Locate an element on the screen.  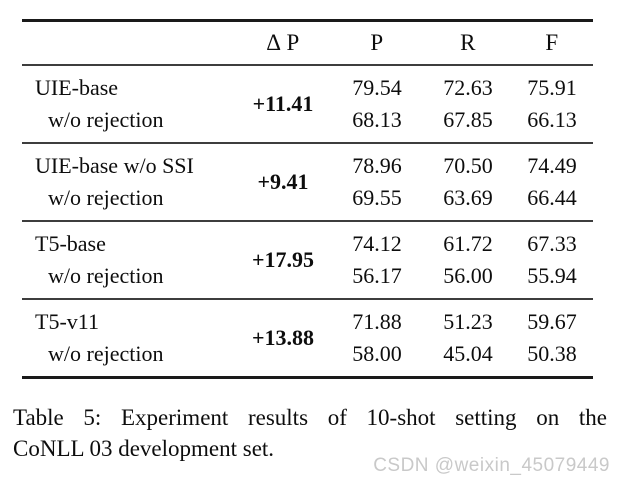
metric-values-r: 51.23 45.04 is located at coordinates (468, 338).